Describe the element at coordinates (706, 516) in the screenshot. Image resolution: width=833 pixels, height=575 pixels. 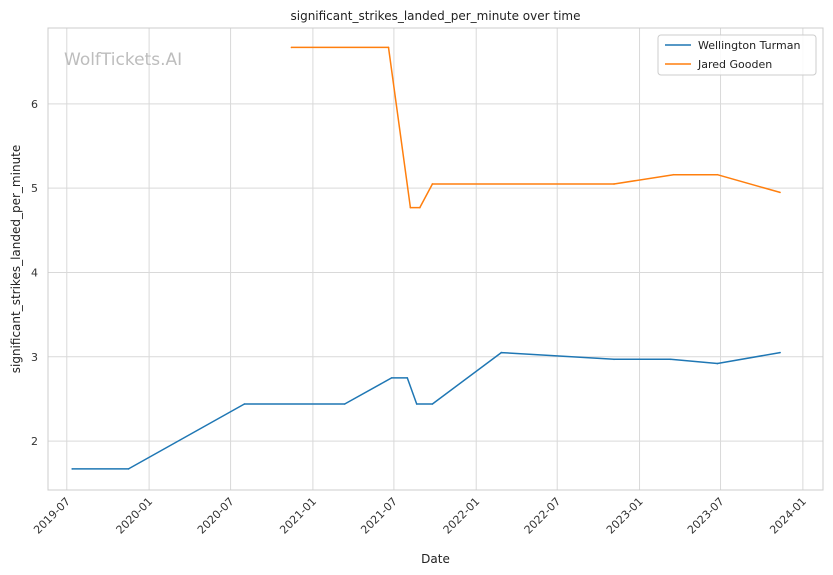
I see `x-tick-label: 2023-07` at that location.